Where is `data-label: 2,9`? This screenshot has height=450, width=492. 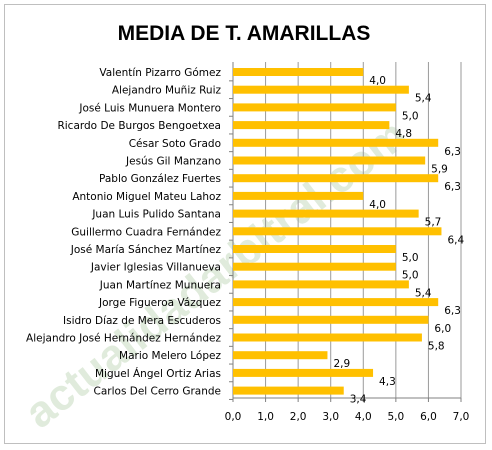 data-label: 2,9 is located at coordinates (341, 364).